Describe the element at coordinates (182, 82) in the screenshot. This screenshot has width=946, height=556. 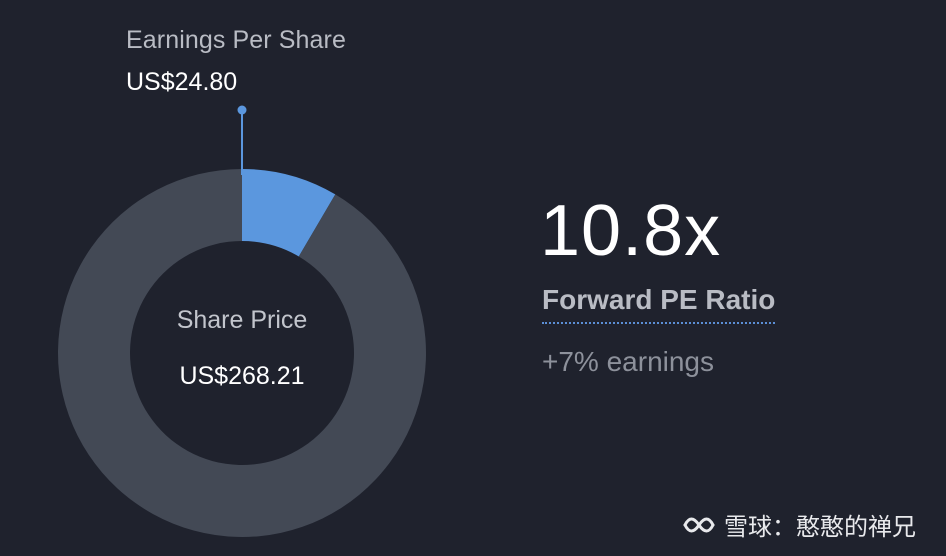
I see `eps-value: US$24.80` at that location.